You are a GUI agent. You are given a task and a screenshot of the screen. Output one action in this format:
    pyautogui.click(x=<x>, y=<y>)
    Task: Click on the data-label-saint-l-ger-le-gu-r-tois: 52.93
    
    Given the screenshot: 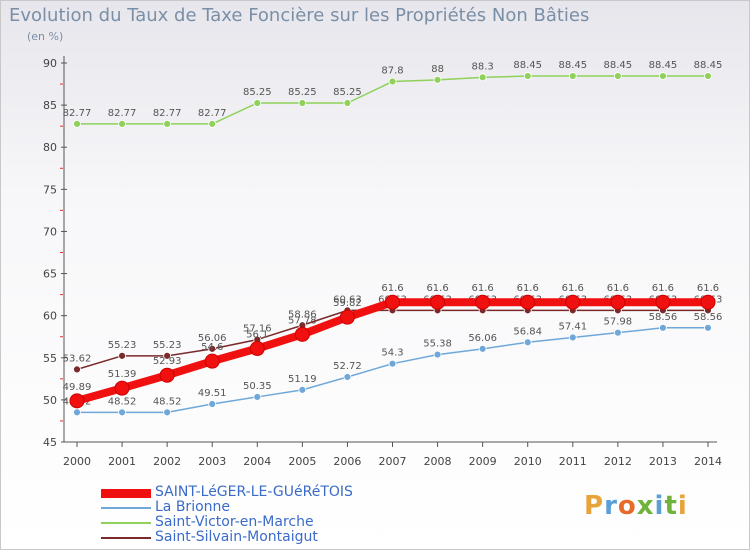 What is the action you would take?
    pyautogui.click(x=167, y=361)
    